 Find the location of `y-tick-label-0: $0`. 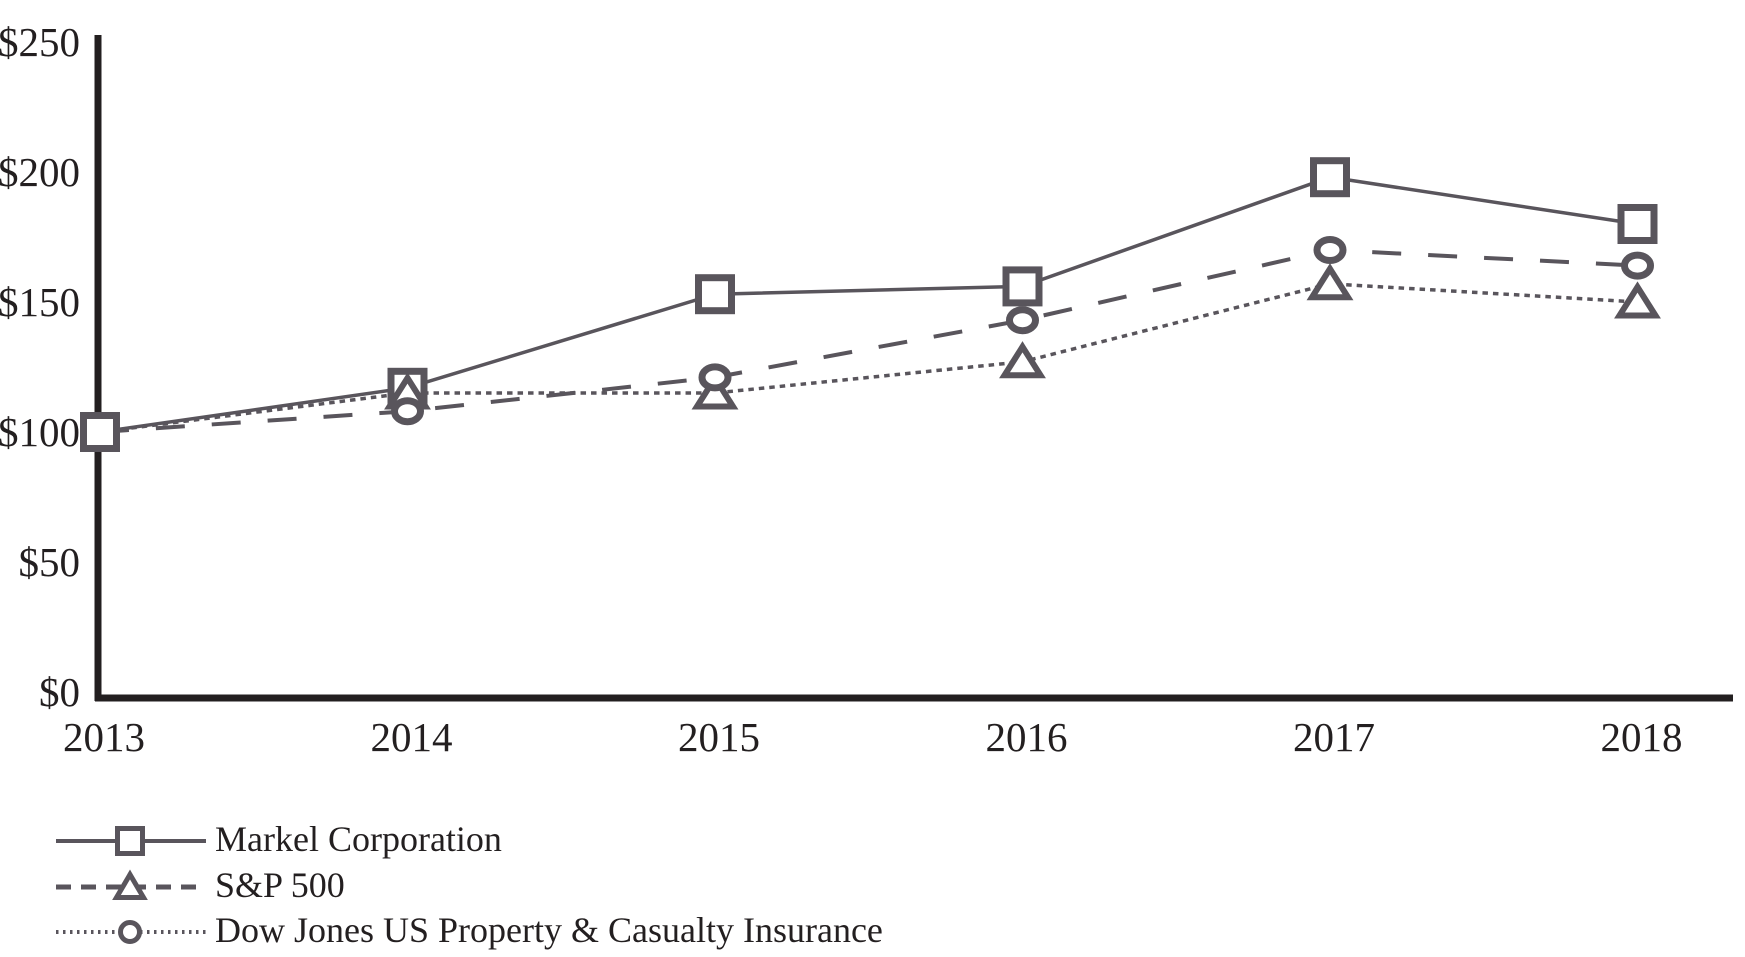

y-tick-label-0: $0 is located at coordinates (59, 692).